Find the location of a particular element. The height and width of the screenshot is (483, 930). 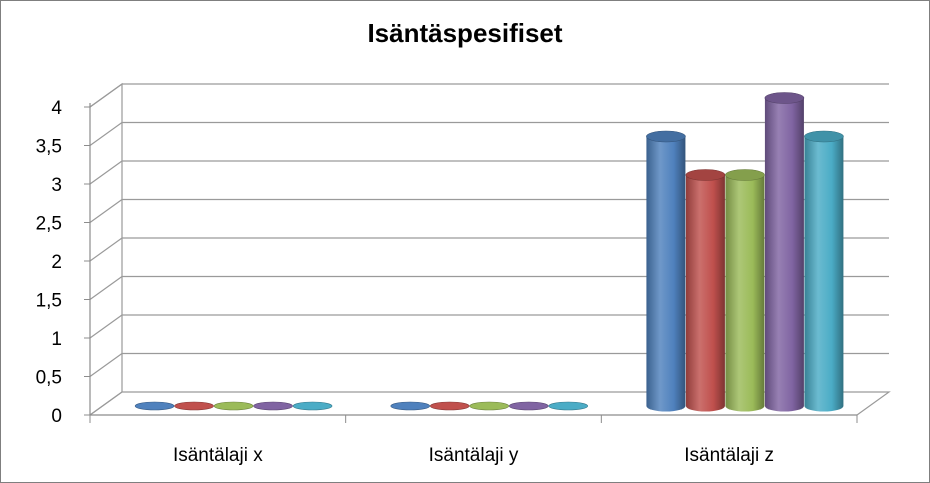

chart-title: Isäntäspesifiset is located at coordinates (465, 33).